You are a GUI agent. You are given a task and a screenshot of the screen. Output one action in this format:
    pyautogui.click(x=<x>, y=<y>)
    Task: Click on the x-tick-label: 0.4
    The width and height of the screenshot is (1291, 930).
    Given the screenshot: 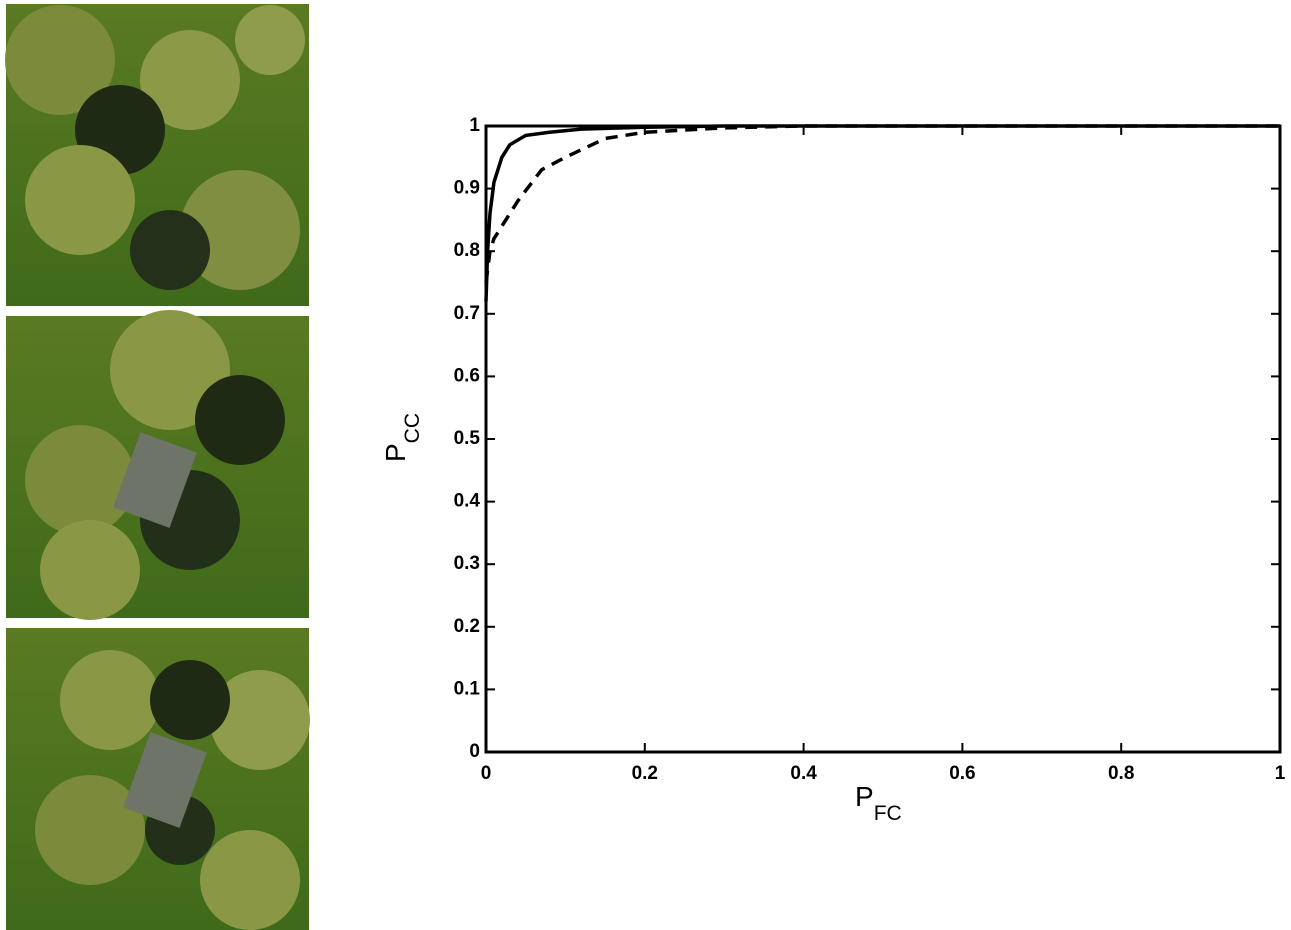 What is the action you would take?
    pyautogui.click(x=803, y=773)
    